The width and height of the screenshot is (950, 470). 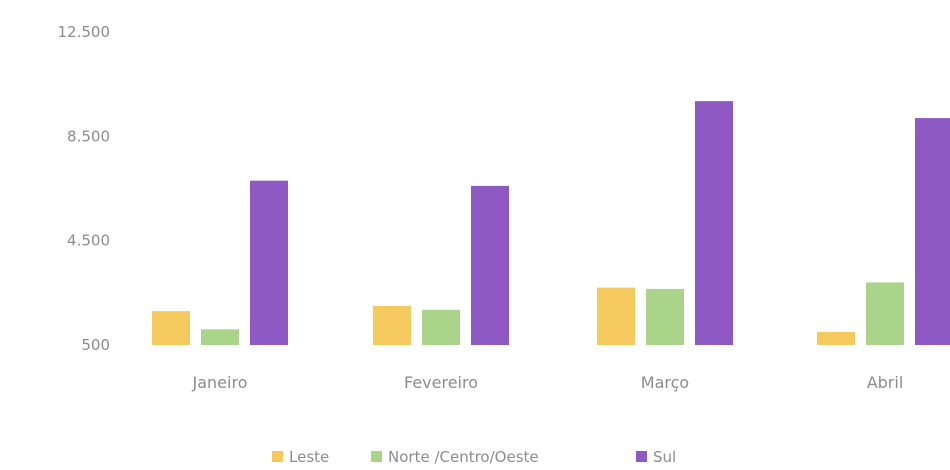 I want to click on bar-norte-centro-oeste-mar-o, so click(x=665, y=316).